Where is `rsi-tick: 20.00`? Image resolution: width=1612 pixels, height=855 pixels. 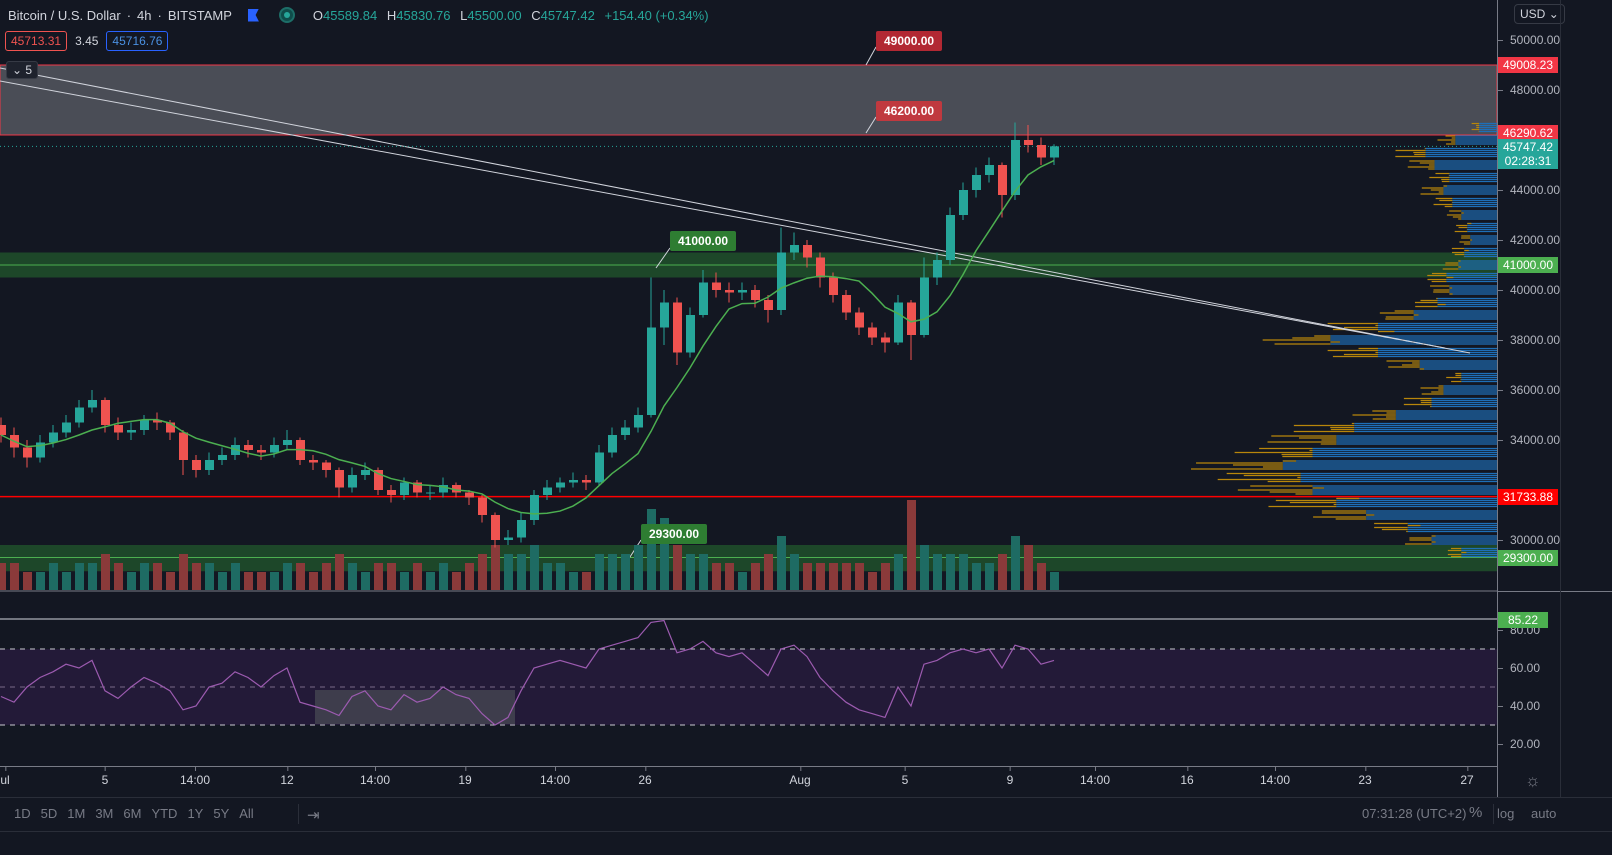
rsi-tick: 20.00 is located at coordinates (1519, 744).